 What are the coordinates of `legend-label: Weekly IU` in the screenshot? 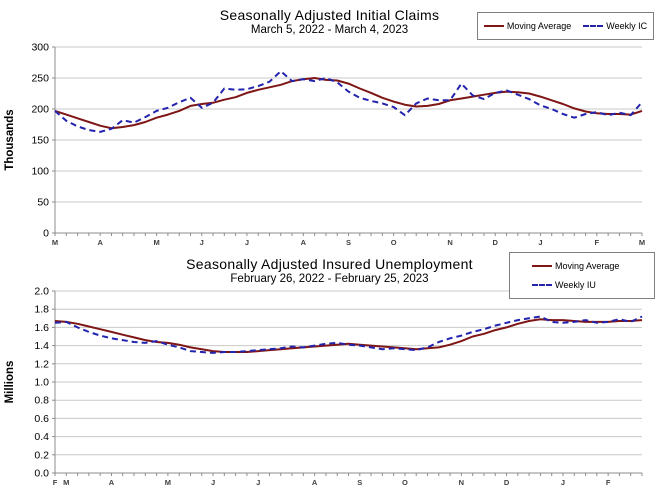 It's located at (575, 285).